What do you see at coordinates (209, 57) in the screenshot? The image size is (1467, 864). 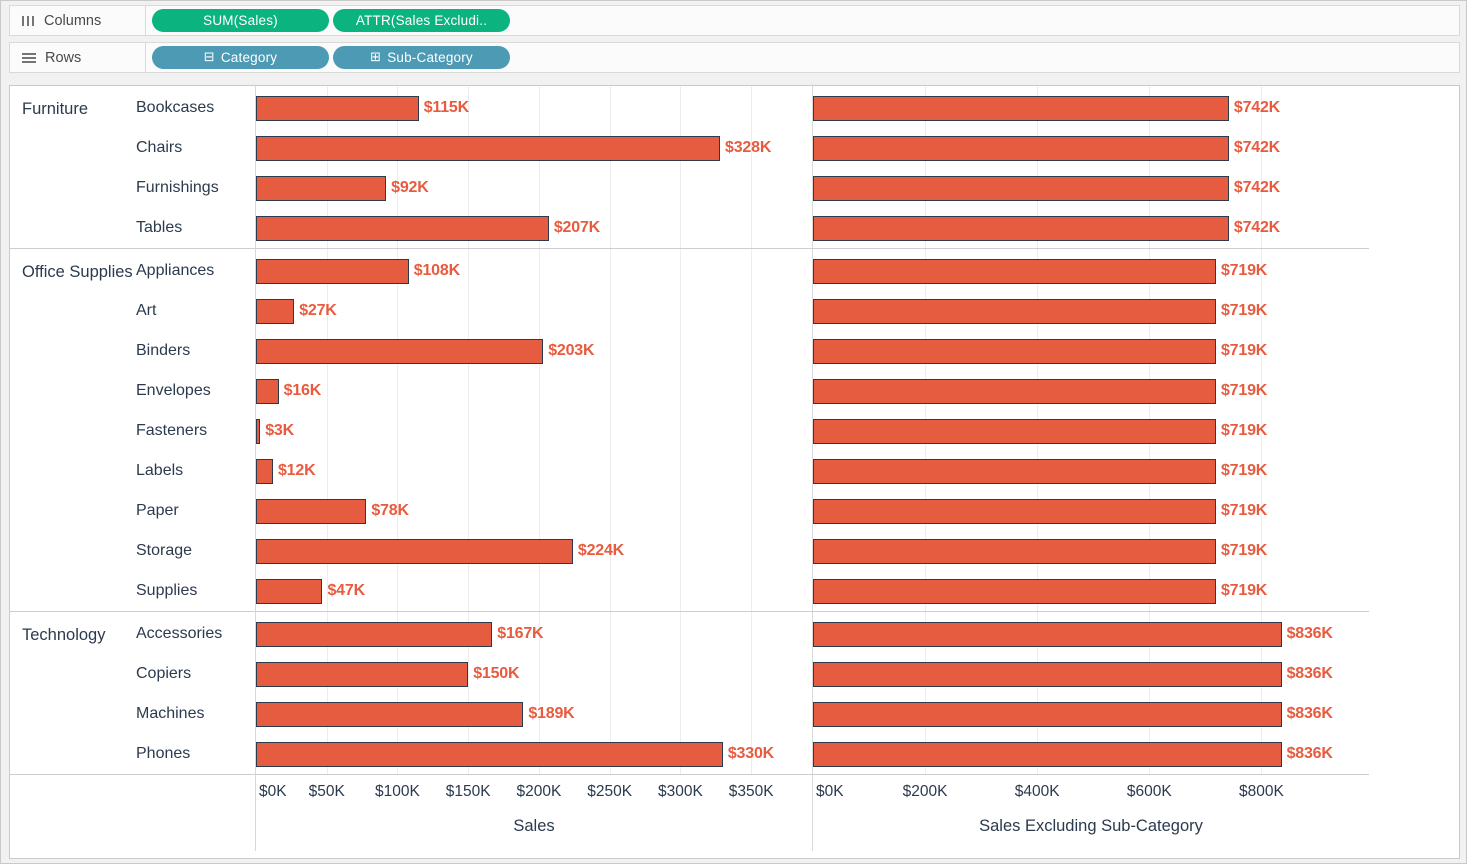 I see `collapse-box-icon: ⊟` at bounding box center [209, 57].